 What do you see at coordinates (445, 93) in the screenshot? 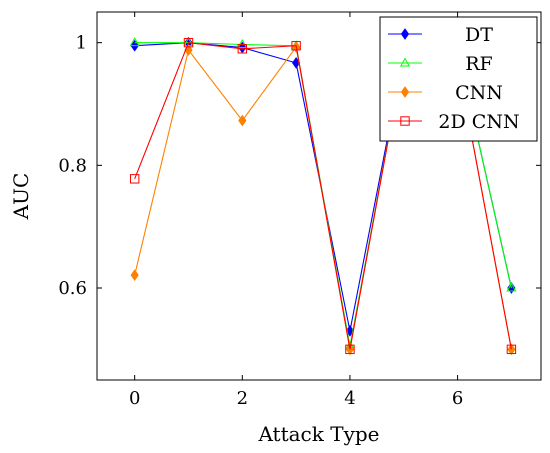
I see `legend-entry-cnn: CNN` at bounding box center [445, 93].